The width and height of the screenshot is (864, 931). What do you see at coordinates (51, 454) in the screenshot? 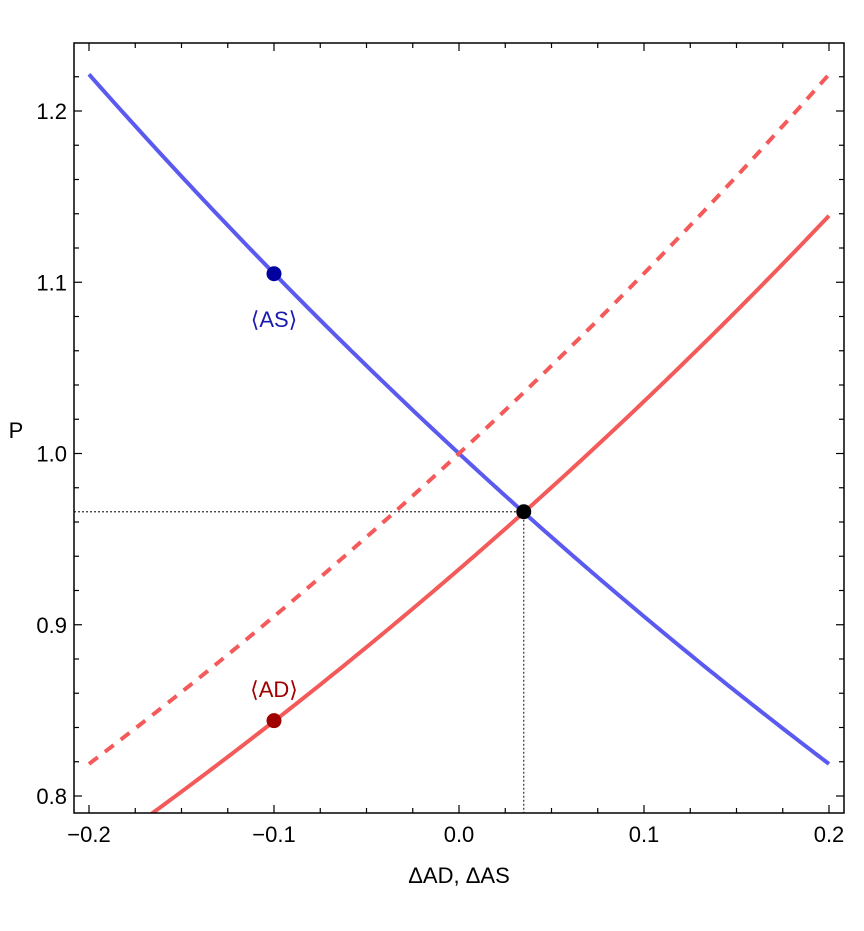
I see `y-tick-label: 1.0` at bounding box center [51, 454].